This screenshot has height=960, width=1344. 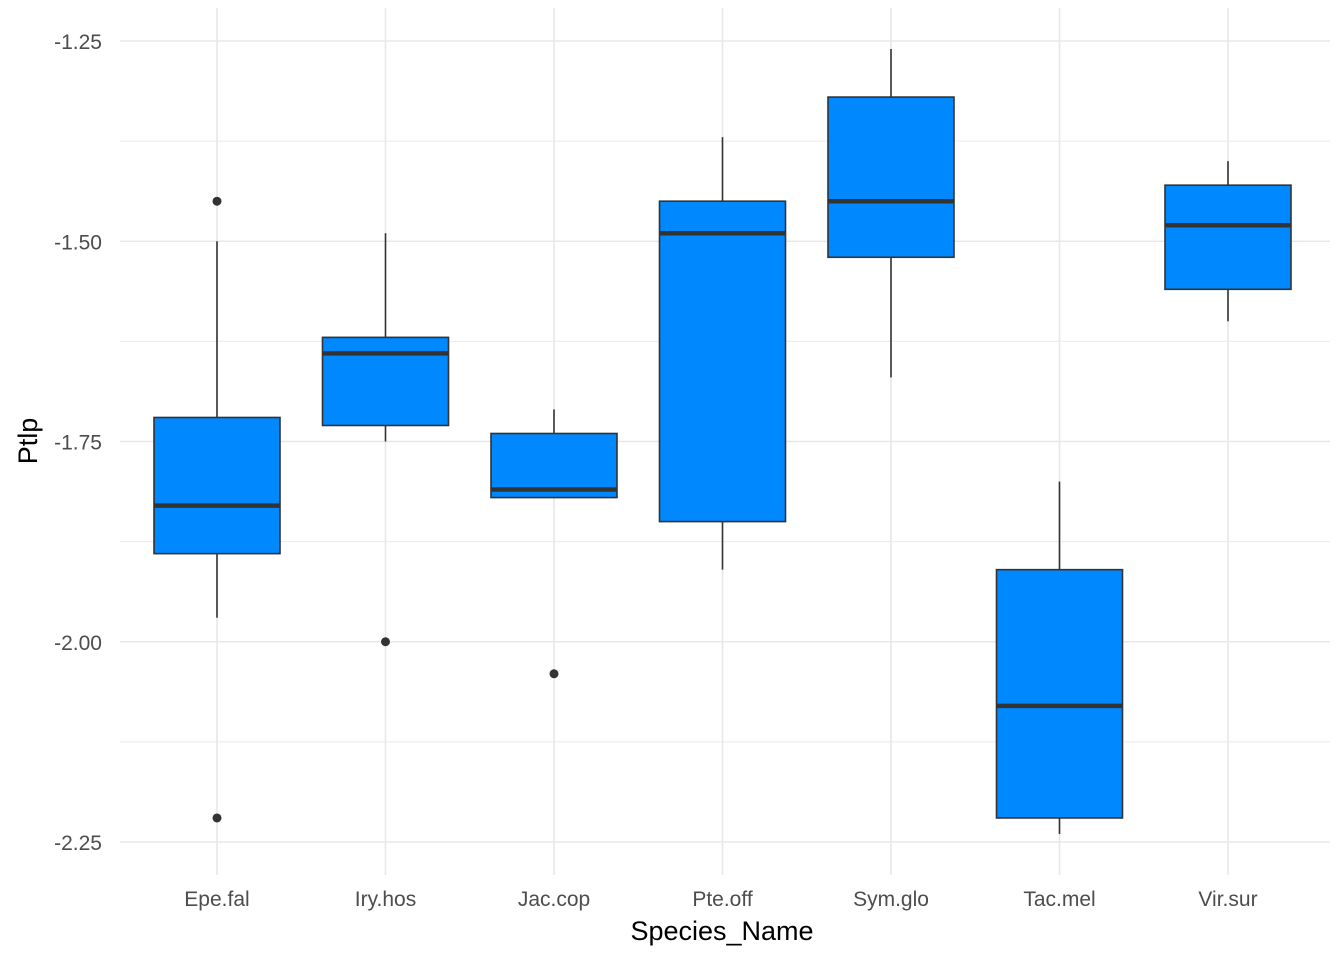 I want to click on y-tick-label: -1.75, so click(x=78, y=443).